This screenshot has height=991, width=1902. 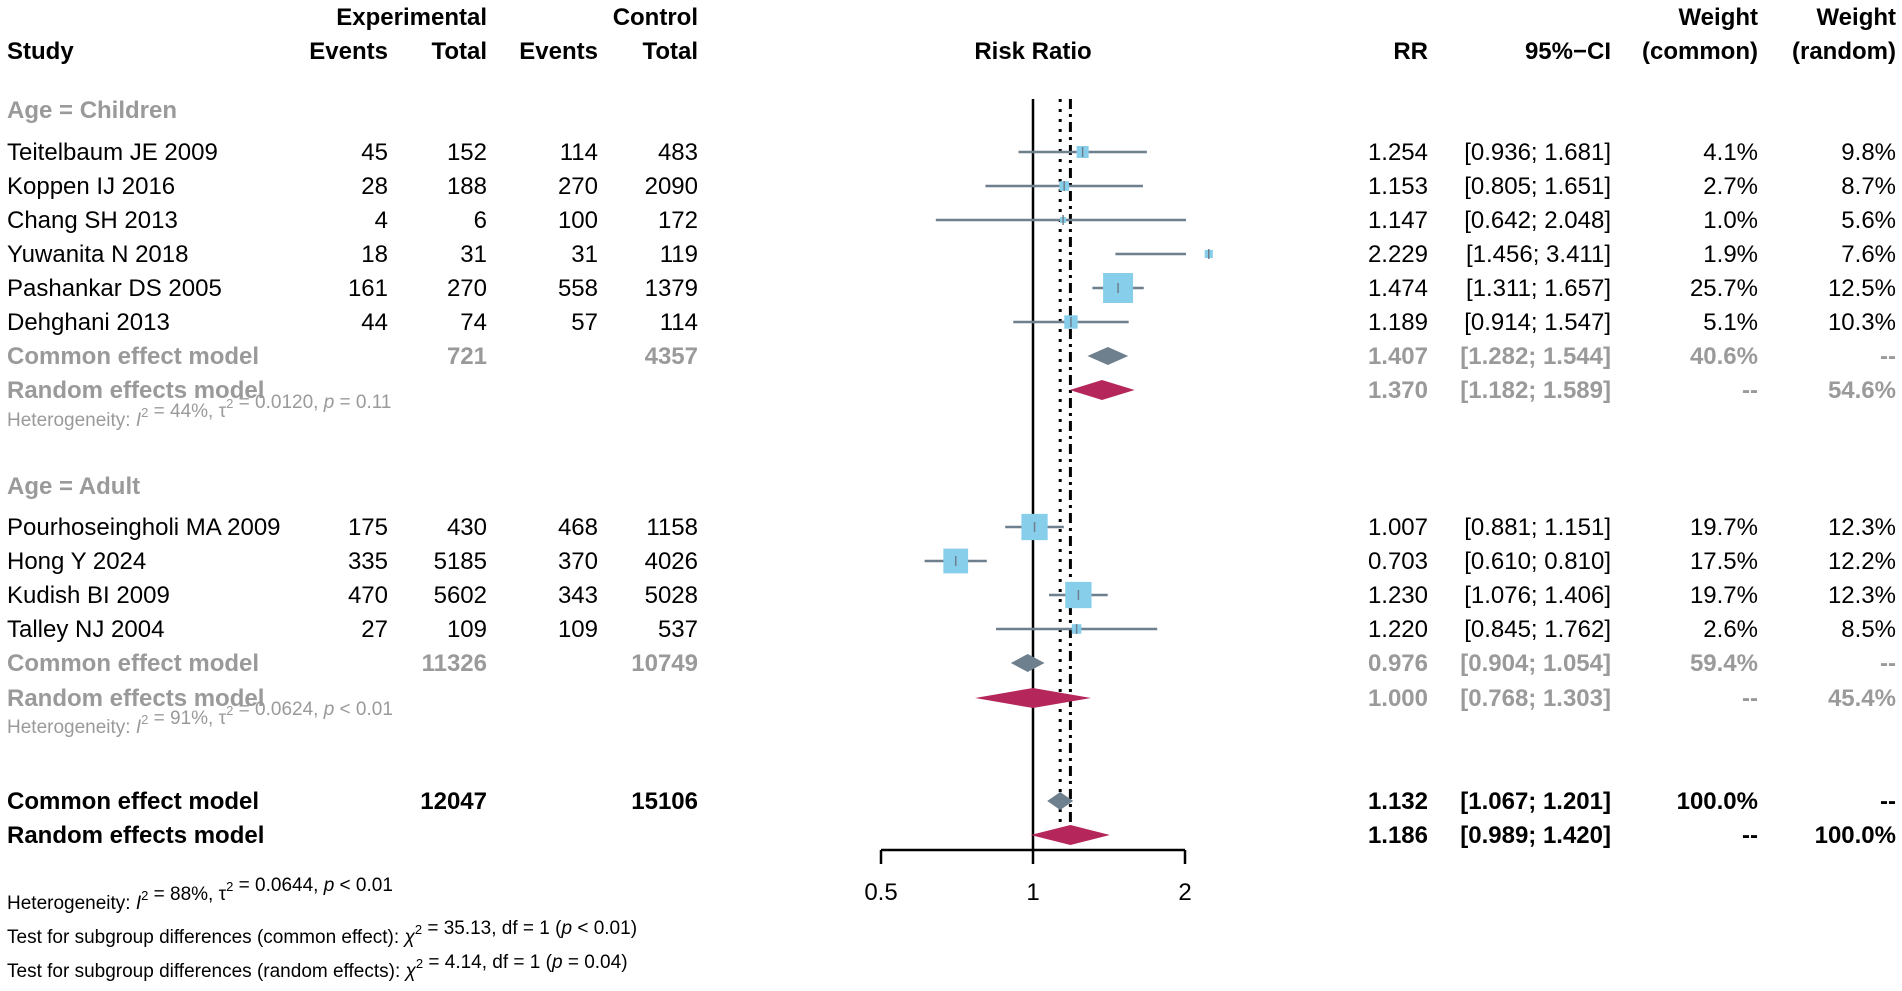 I want to click on header-weight-random: Weight, so click(x=1856, y=17).